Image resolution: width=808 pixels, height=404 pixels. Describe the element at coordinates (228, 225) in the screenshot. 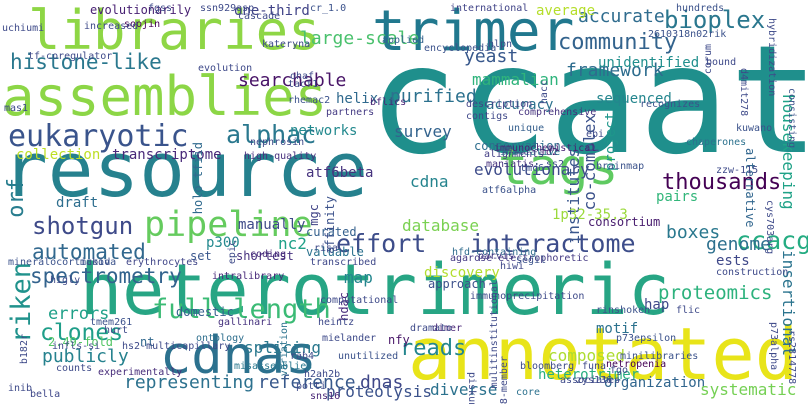

I see `word: pipeline` at that location.